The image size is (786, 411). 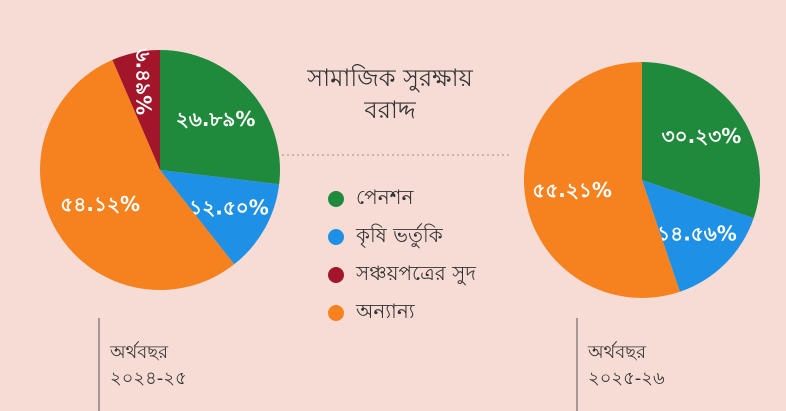 What do you see at coordinates (399, 234) in the screenshot?
I see `legend-label-agri-subsidy: কৃষি ভর্তুকি` at bounding box center [399, 234].